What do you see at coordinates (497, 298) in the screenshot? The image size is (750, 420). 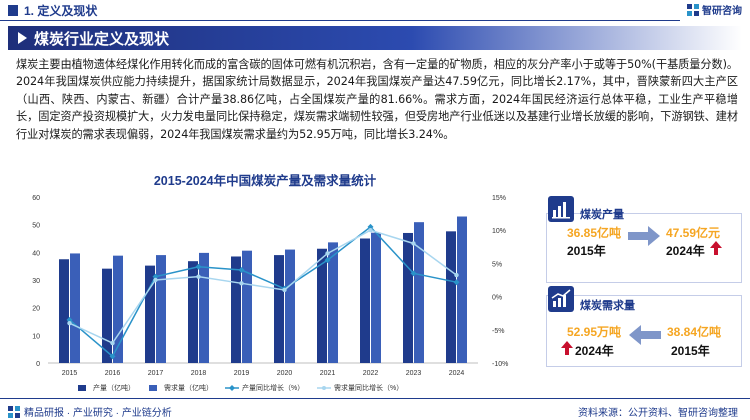 I see `y-right-tick-label: 0%` at bounding box center [497, 298].